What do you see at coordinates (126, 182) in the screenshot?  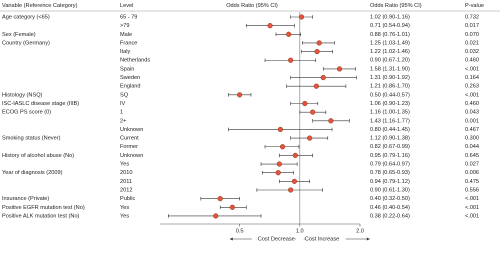 I see `level-label: 2011` at bounding box center [126, 182].